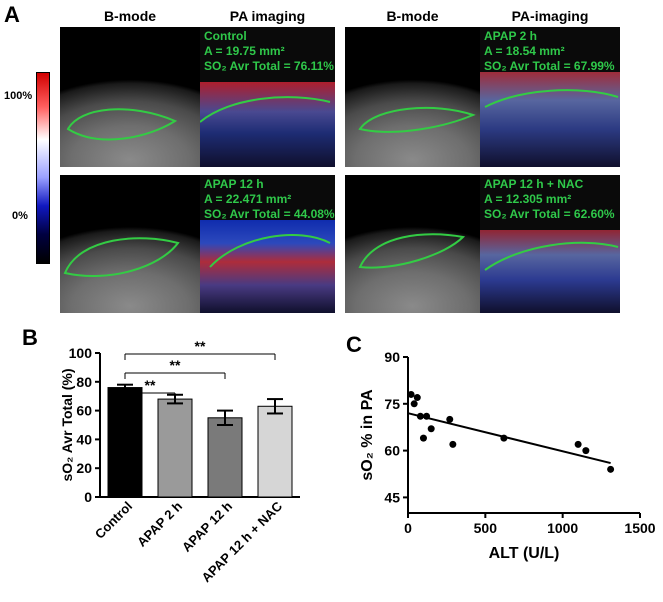  What do you see at coordinates (562, 528) in the screenshot?
I see `x-tick-label: 1000` at bounding box center [562, 528].